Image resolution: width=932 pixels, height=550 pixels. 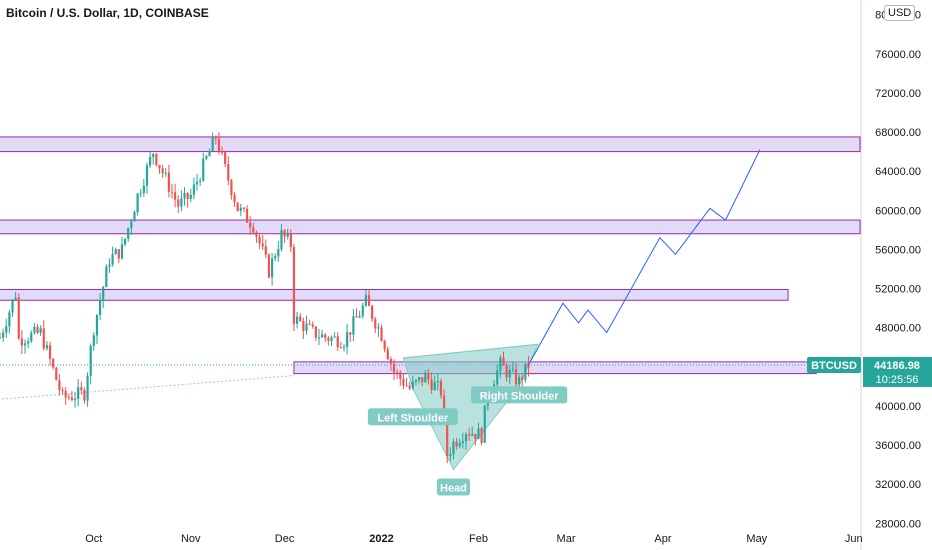 I want to click on price-tick-label: 36000.00, so click(x=898, y=446).